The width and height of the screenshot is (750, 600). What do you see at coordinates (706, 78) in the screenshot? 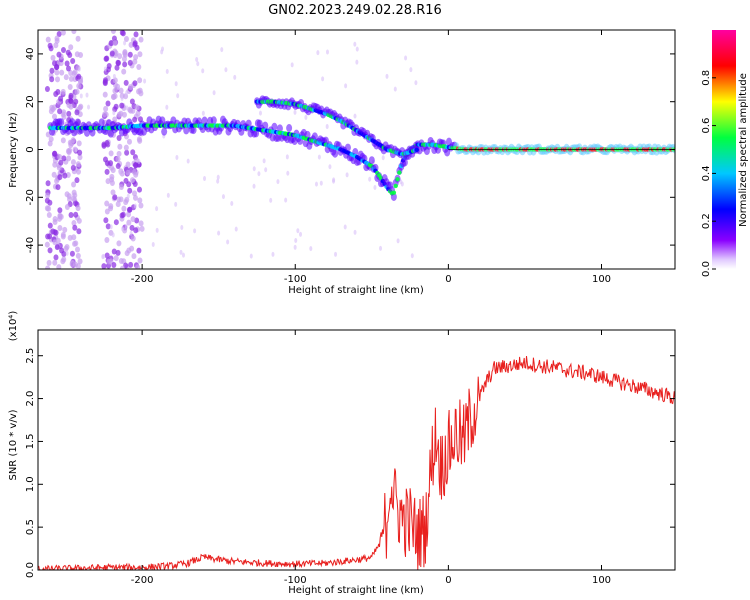
I see `colorbar-tick-label: 0.8` at bounding box center [706, 78].